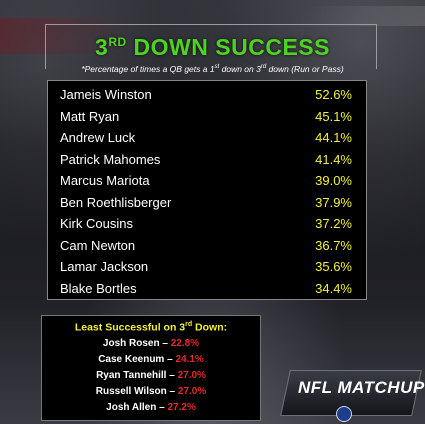 The width and height of the screenshot is (425, 424). Describe the element at coordinates (90, 116) in the screenshot. I see `player-name: Matt Ryan` at that location.